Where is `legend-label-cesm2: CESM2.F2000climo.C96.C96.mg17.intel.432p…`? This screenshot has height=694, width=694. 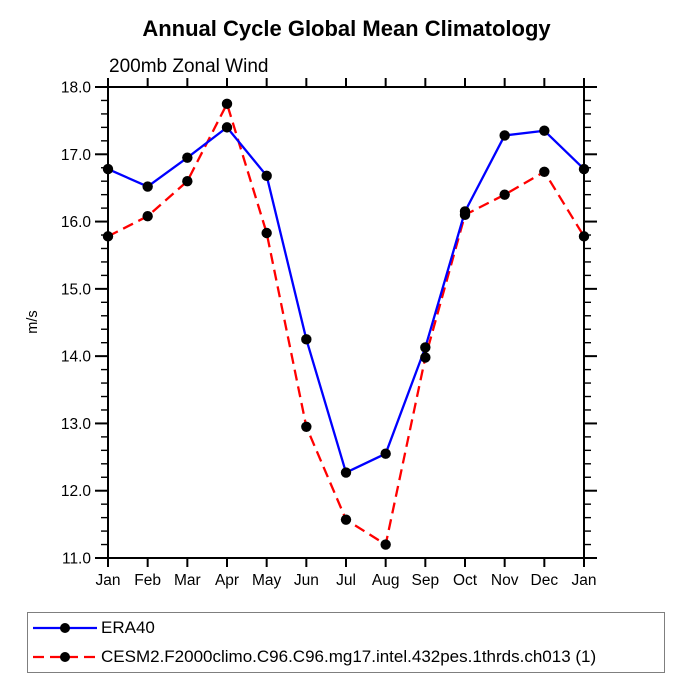 legend-label-cesm2: CESM2.F2000climo.C96.C96.mg17.intel.432p… is located at coordinates (349, 656).